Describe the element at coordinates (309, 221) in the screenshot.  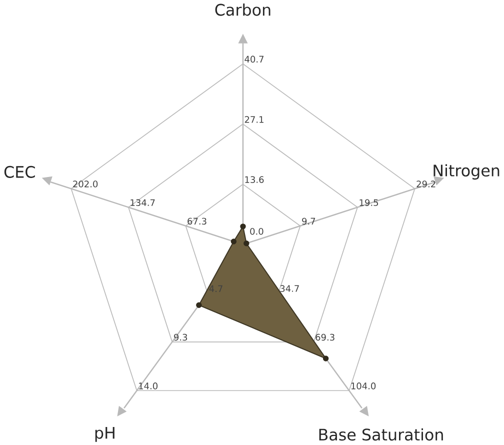
I see `text: 9.7` at that location.